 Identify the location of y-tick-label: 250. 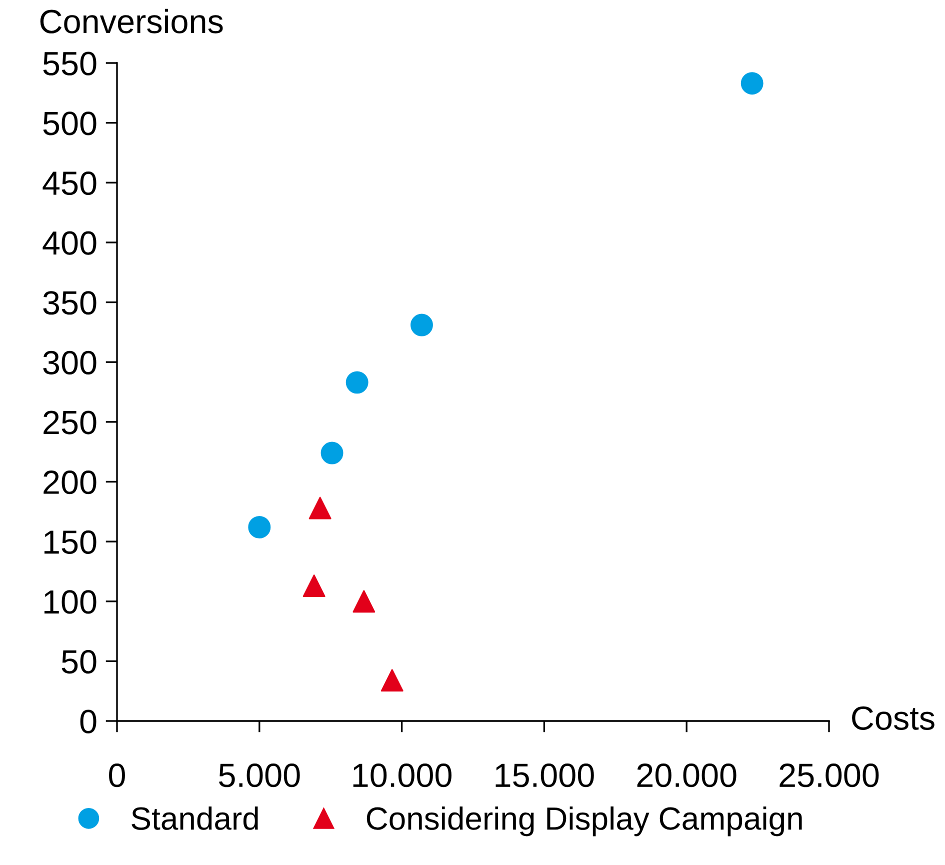
(70, 422).